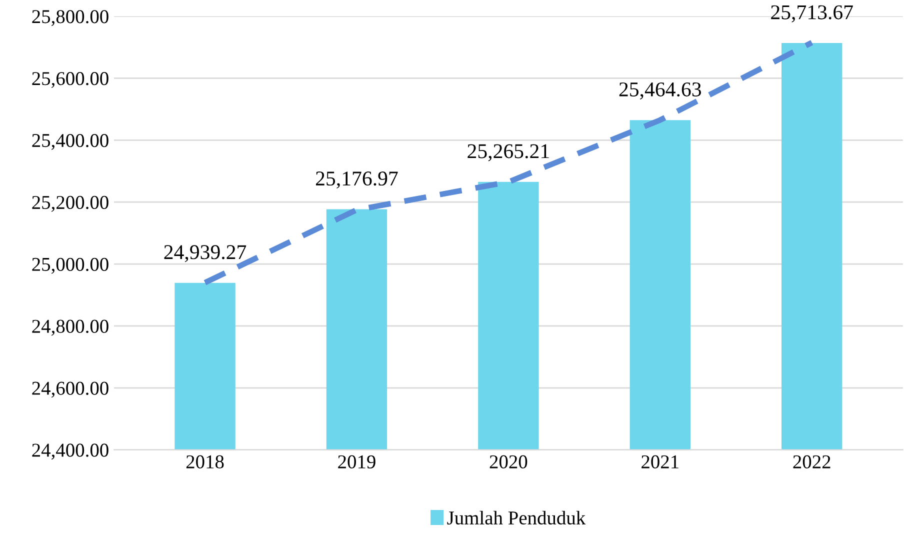 The height and width of the screenshot is (542, 912). I want to click on y-tick-label: 24,400.00, so click(70, 452).